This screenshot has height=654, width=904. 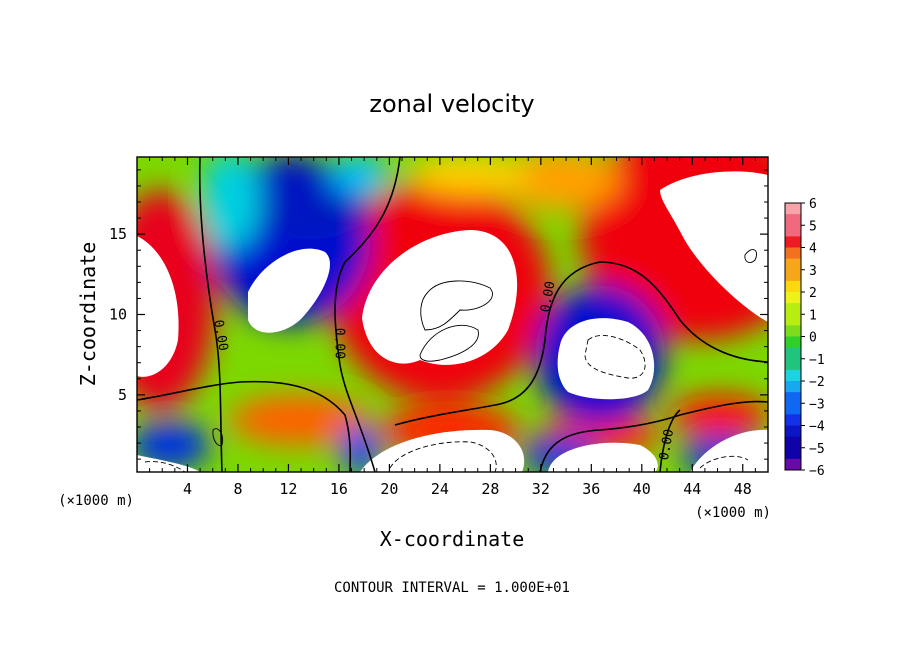 I want to click on colorbar-tick-label: −5, so click(x=817, y=449).